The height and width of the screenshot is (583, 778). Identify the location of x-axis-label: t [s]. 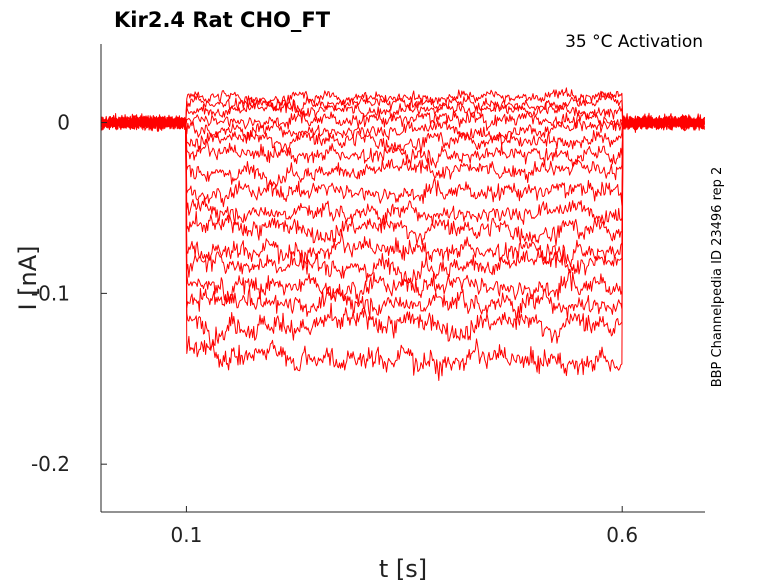
(403, 569).